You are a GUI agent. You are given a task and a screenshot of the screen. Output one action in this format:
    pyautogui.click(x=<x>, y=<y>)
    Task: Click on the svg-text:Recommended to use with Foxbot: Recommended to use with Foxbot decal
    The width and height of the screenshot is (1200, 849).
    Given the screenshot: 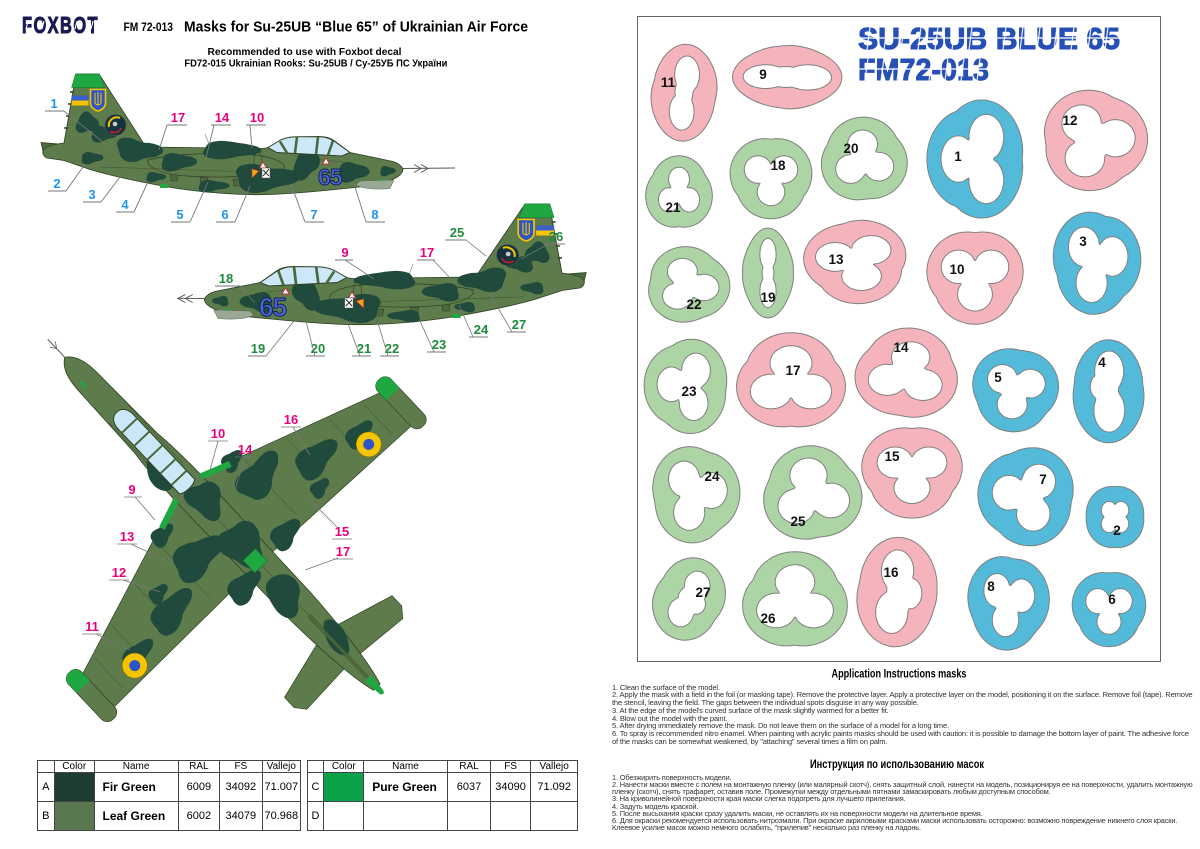 What is the action you would take?
    pyautogui.click(x=305, y=52)
    